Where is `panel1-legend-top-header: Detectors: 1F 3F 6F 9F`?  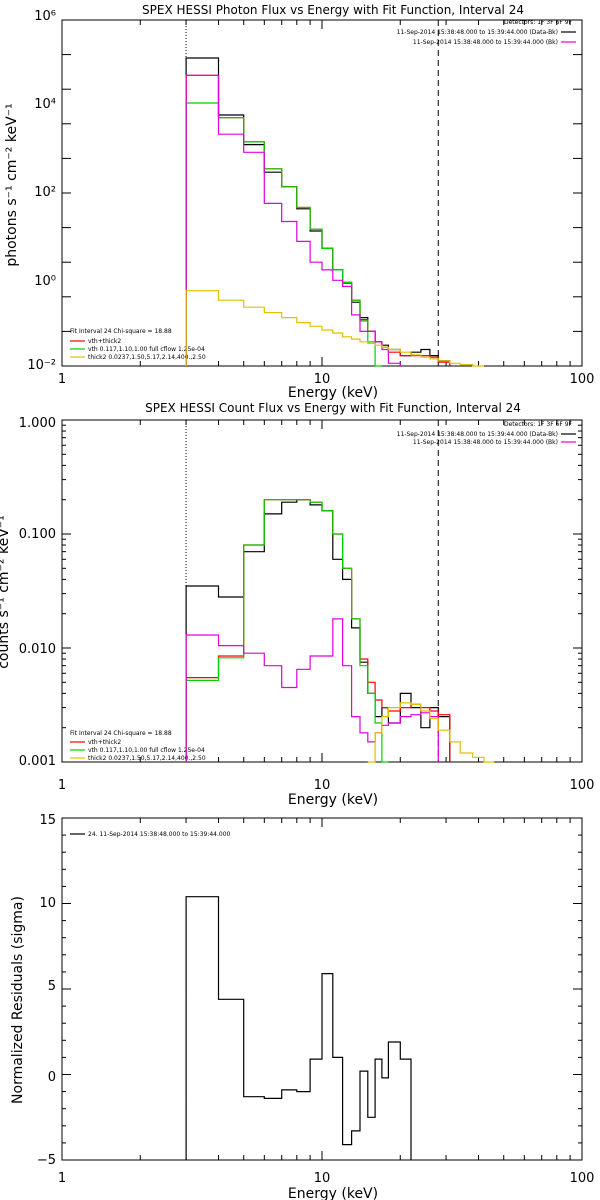
panel1-legend-top-header: Detectors: 1F 3F 6F 9F is located at coordinates (538, 22).